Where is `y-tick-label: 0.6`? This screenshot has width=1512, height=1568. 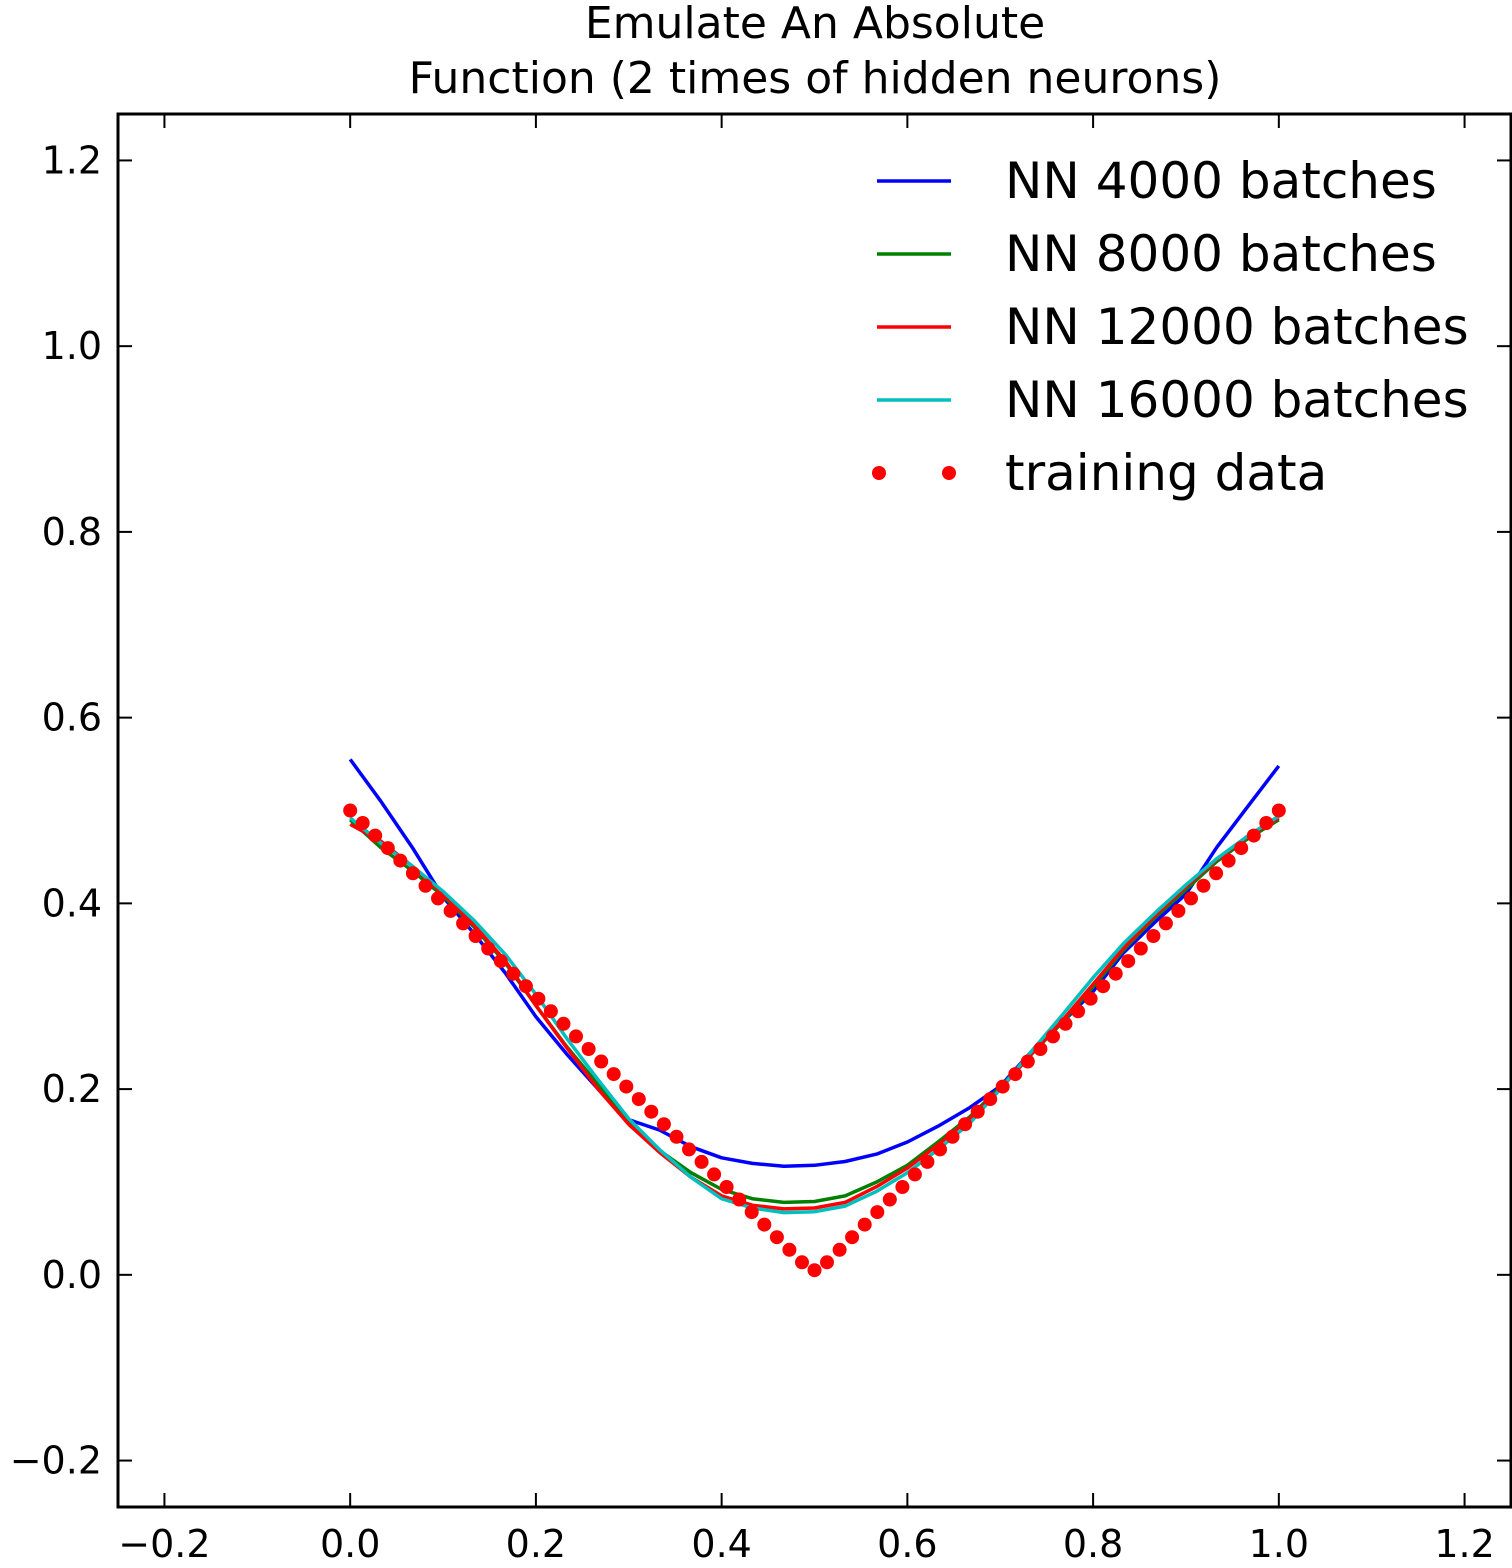
y-tick-label: 0.6 is located at coordinates (72, 718).